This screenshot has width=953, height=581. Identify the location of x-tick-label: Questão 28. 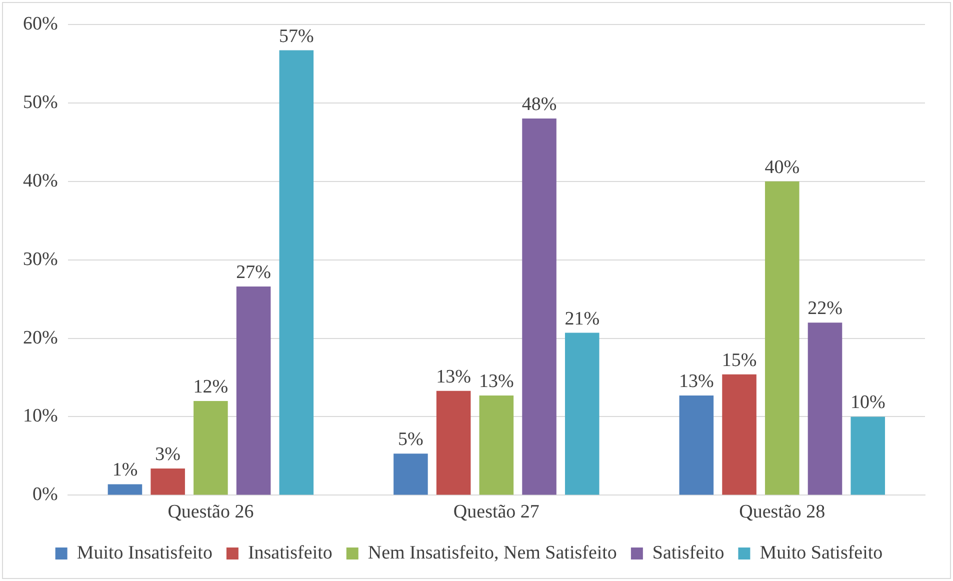
(782, 512).